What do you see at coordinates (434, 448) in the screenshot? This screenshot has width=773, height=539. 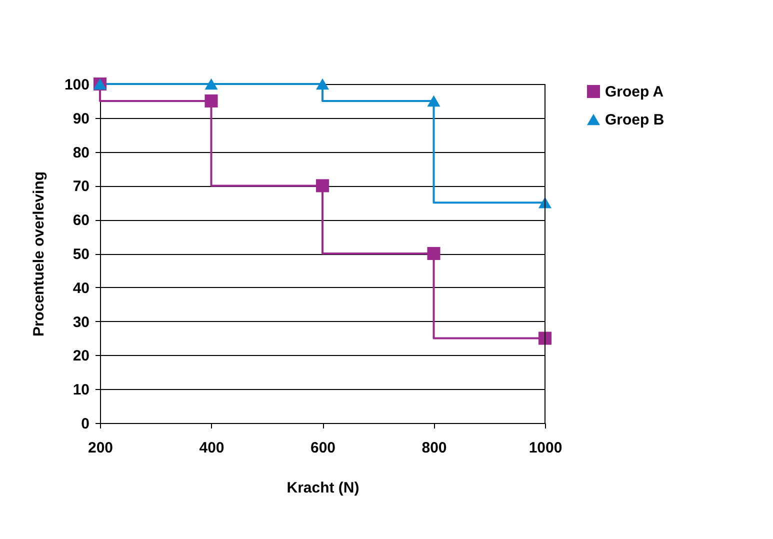 I see `x-tick-label: 800` at bounding box center [434, 448].